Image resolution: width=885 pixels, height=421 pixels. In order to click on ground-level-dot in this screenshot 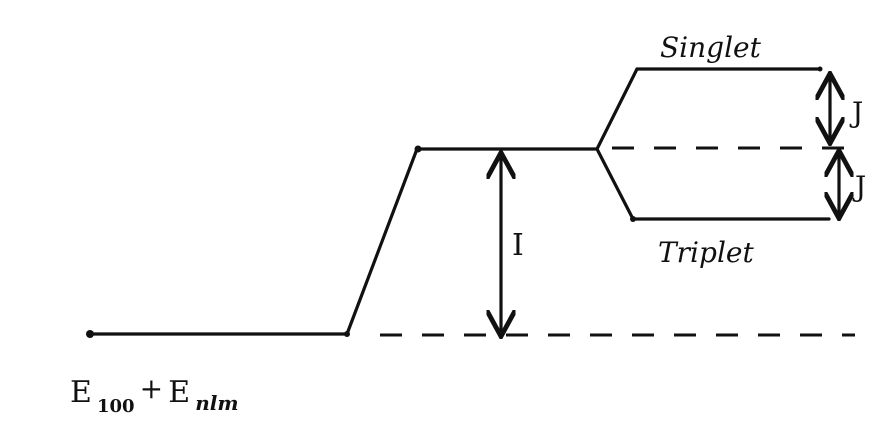, I will do `click(90, 334)`.